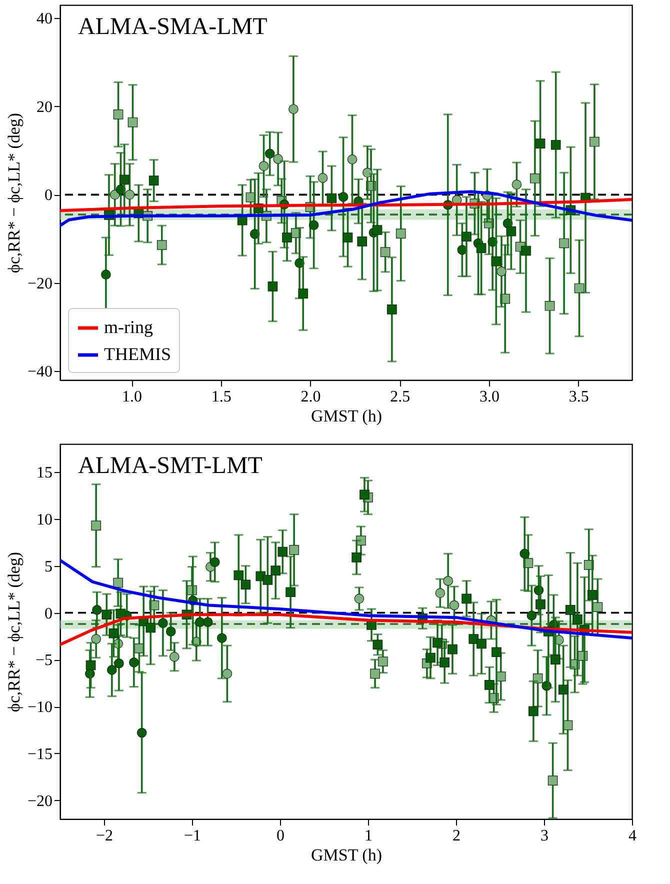 The width and height of the screenshot is (670, 884). I want to click on y-axis-title: ϕc,RR* − ϕc,LL* (deg), so click(14, 632).